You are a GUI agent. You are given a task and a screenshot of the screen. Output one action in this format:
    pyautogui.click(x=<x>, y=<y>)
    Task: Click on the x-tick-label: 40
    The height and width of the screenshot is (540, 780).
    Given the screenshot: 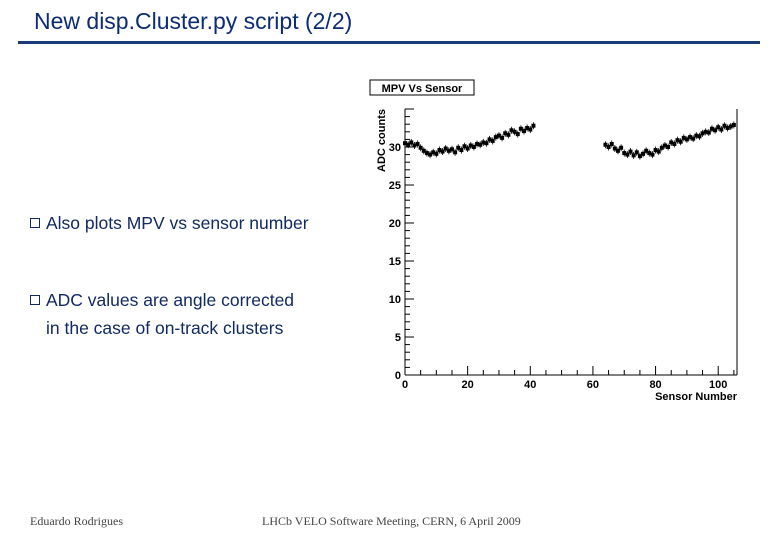 What is the action you would take?
    pyautogui.click(x=530, y=385)
    